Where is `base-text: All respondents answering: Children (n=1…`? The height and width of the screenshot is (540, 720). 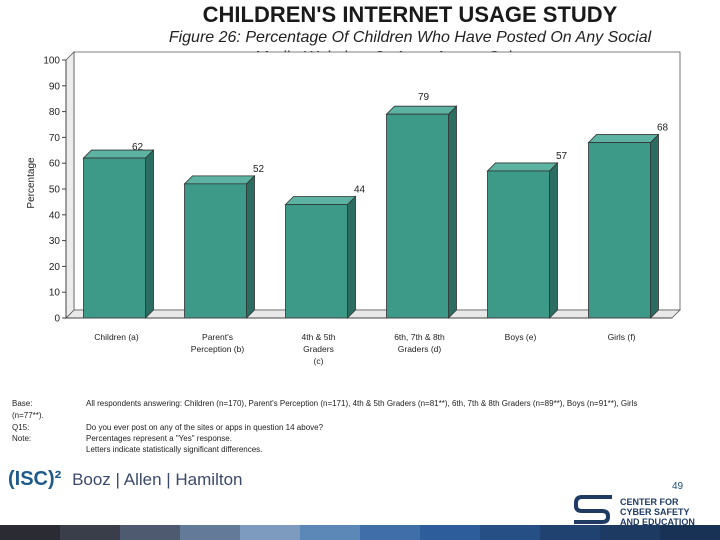
base-text: All respondents answering: Children (n=1… is located at coordinates (362, 403).